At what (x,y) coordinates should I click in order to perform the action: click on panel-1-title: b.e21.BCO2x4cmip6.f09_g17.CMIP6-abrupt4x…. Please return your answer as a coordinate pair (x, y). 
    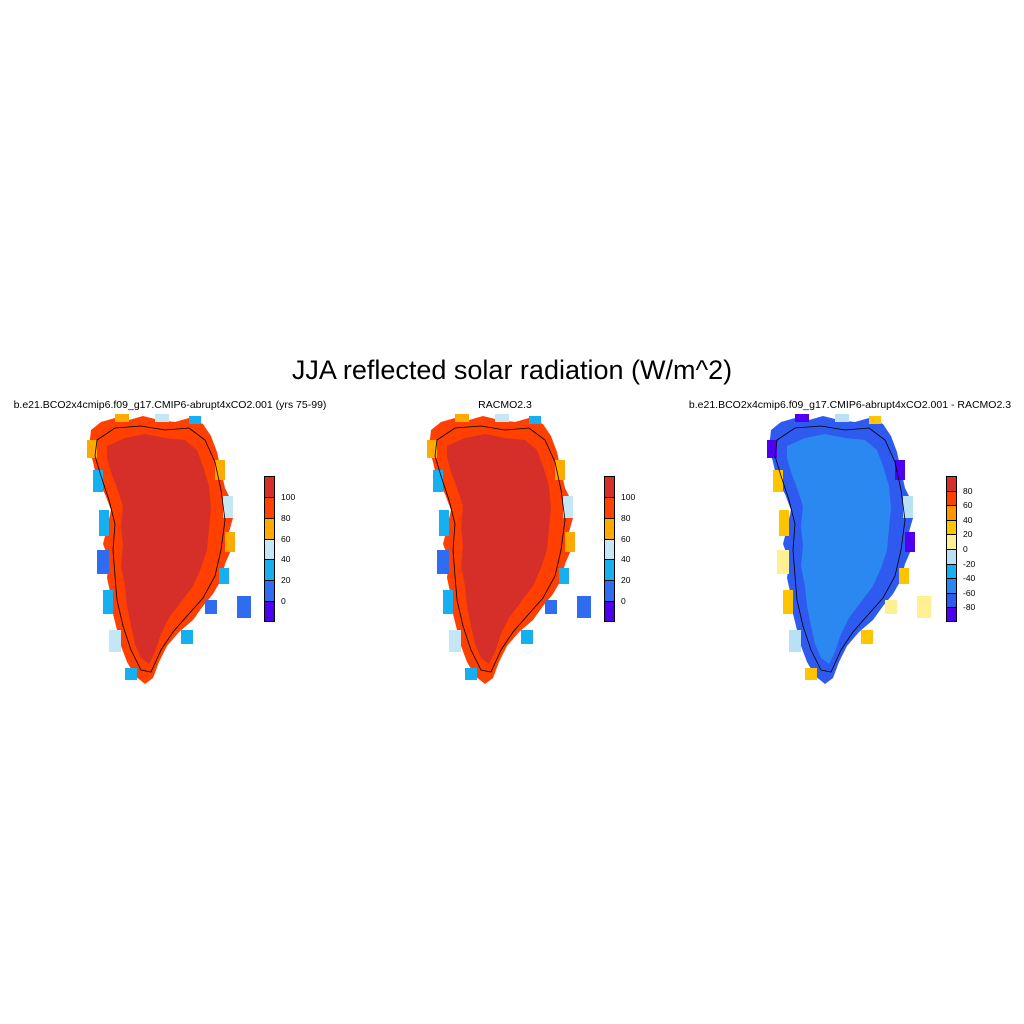
    Looking at the image, I should click on (170, 405).